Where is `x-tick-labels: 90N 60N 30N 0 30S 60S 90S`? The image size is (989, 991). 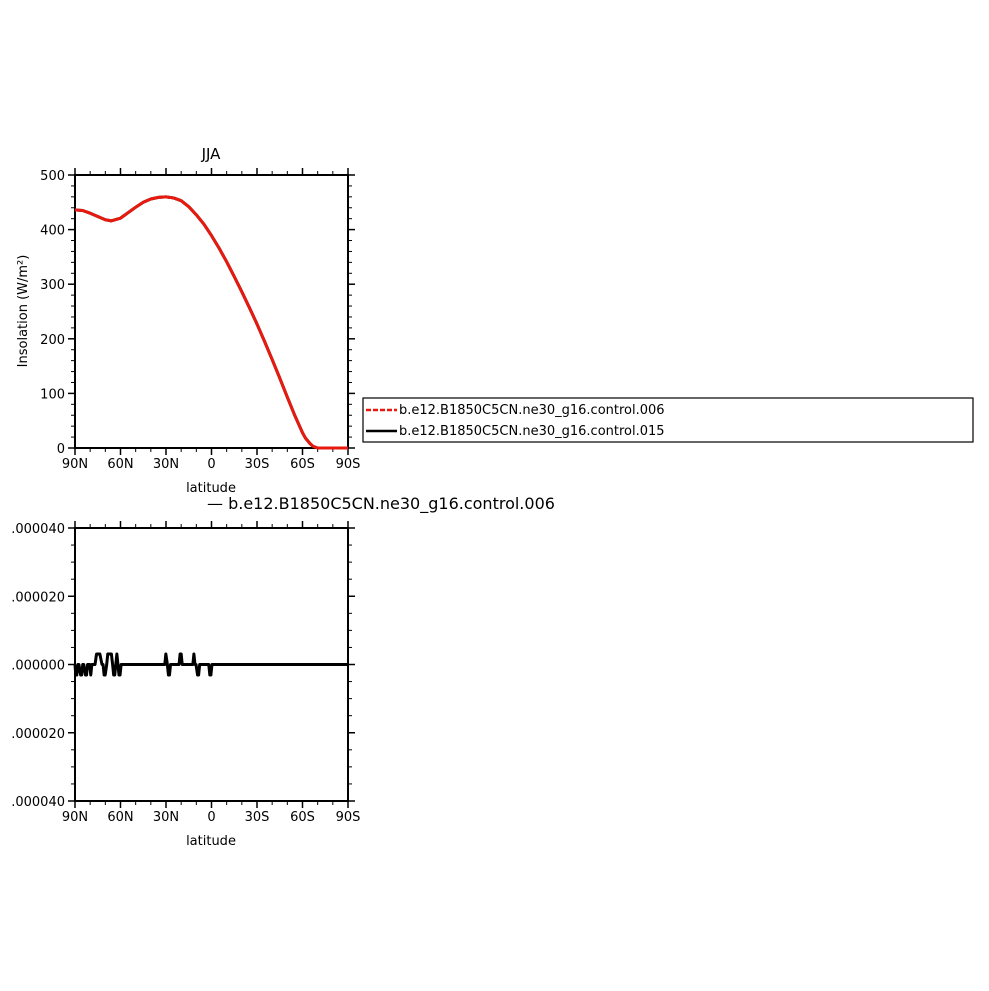
x-tick-labels: 90N 60N 30N 0 30S 60S 90S is located at coordinates (211, 464).